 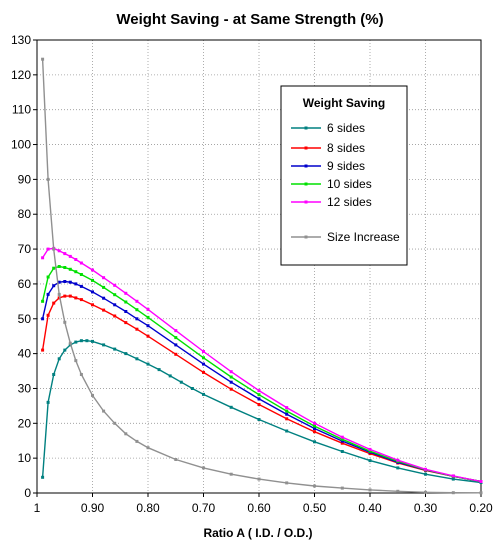 I want to click on legend-label: 12 sides, so click(x=349, y=202).